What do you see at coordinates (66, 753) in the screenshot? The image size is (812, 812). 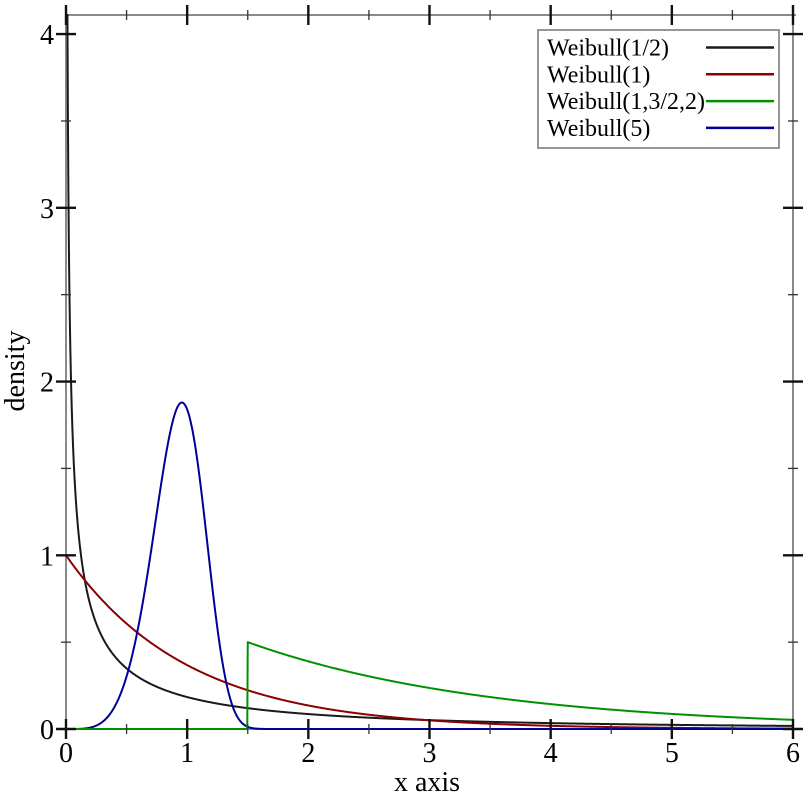 I see `x-tick-label: 0` at bounding box center [66, 753].